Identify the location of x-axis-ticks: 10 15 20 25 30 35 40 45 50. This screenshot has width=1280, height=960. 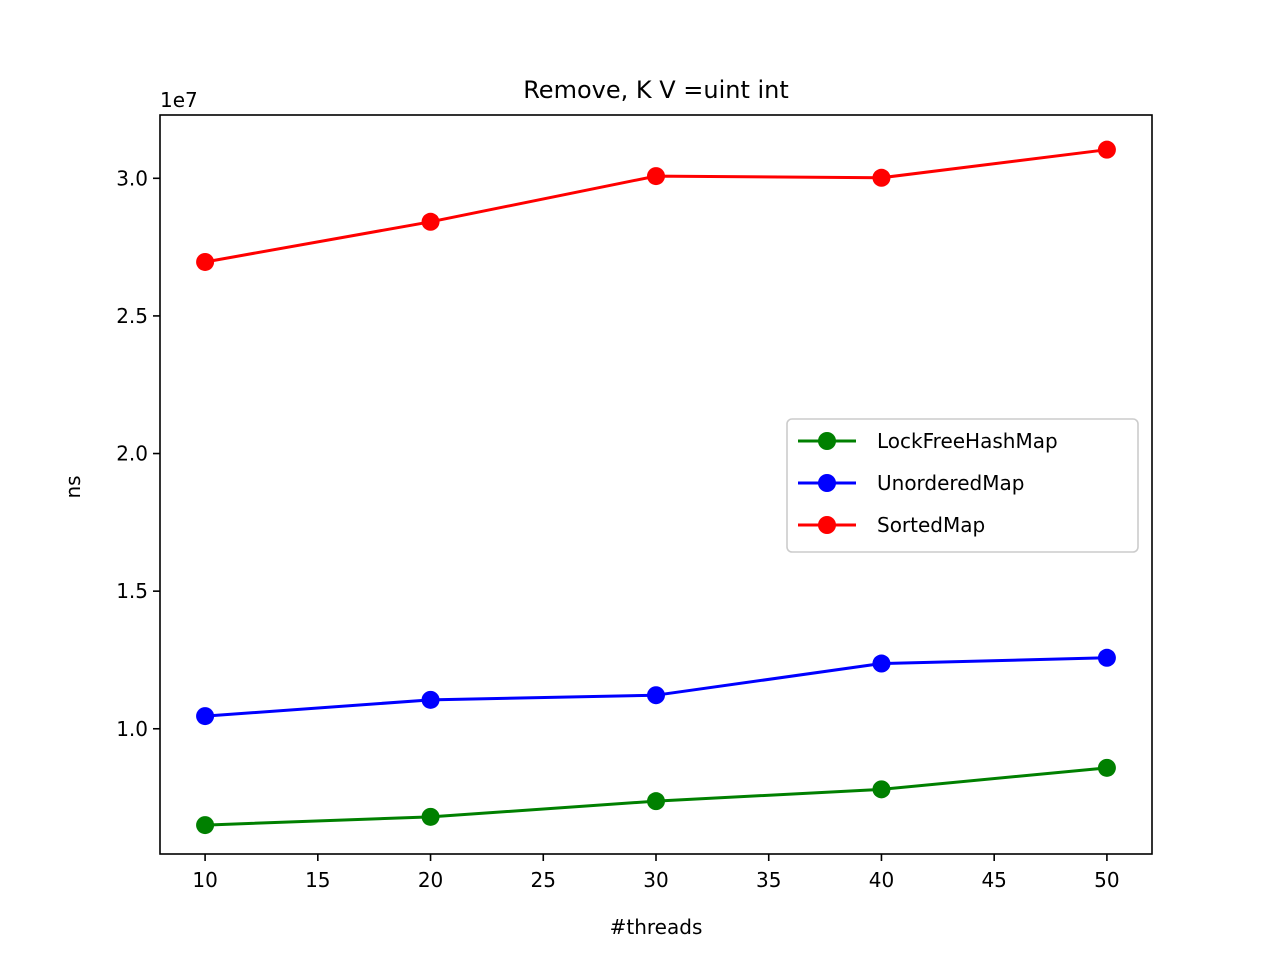
(656, 873).